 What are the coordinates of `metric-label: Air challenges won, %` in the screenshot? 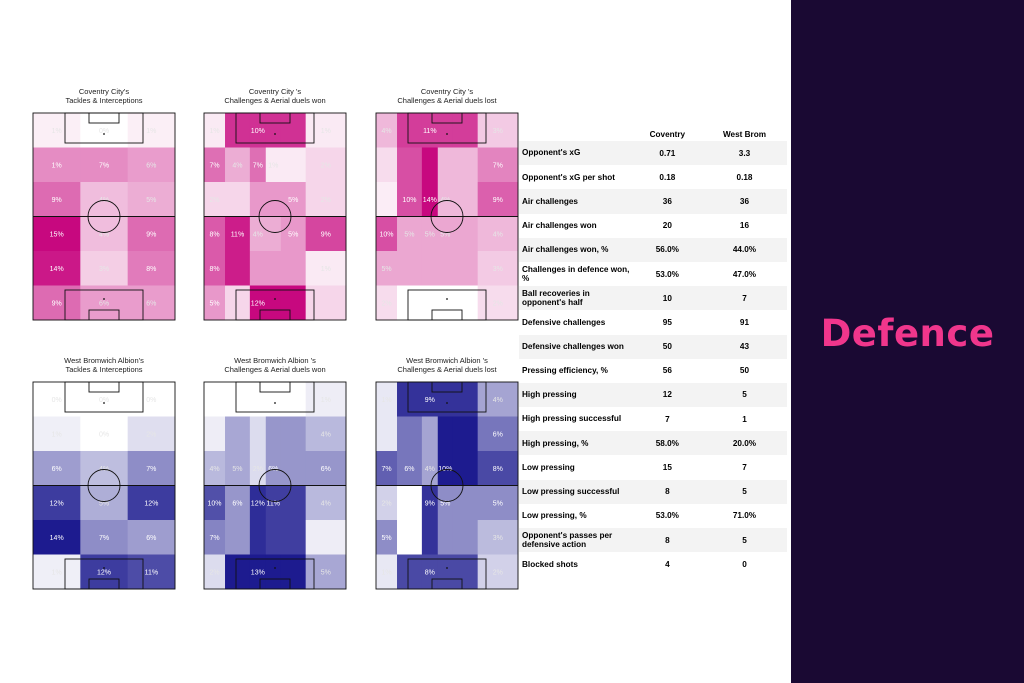 It's located at (565, 250).